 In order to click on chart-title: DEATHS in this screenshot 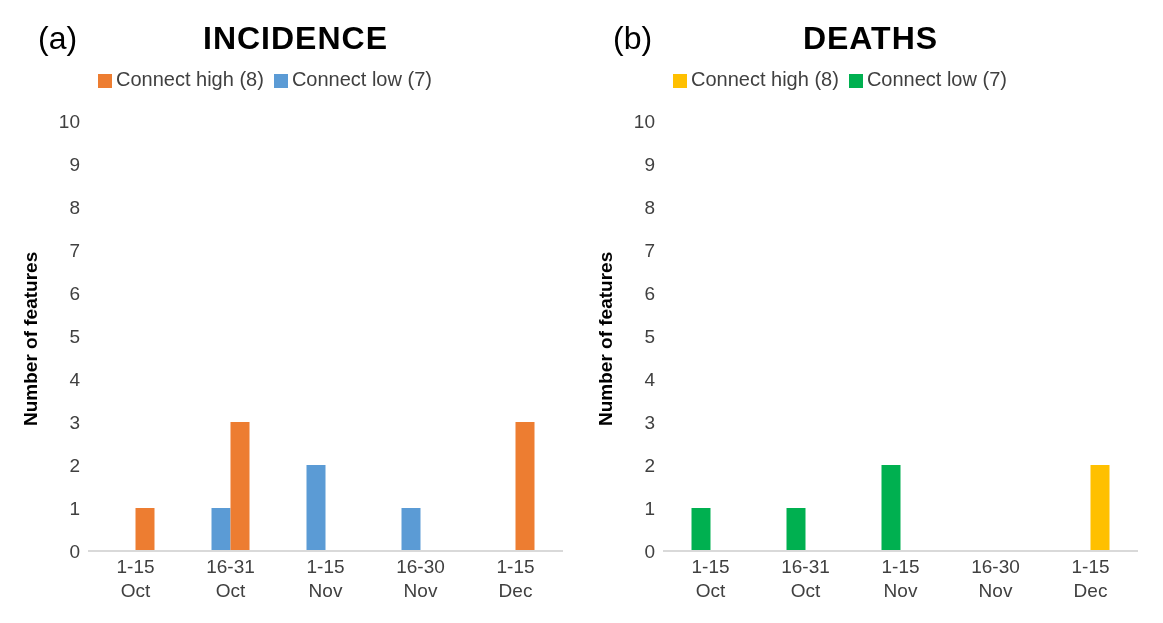, I will do `click(870, 38)`.